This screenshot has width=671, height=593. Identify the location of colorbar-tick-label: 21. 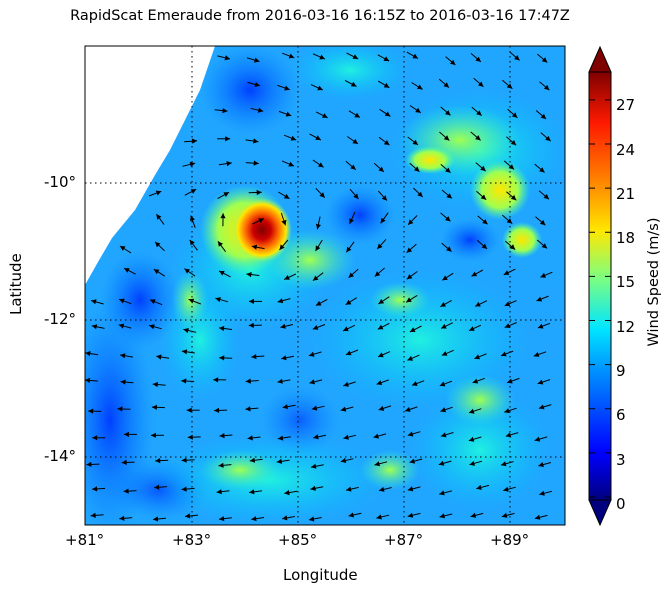
(626, 194).